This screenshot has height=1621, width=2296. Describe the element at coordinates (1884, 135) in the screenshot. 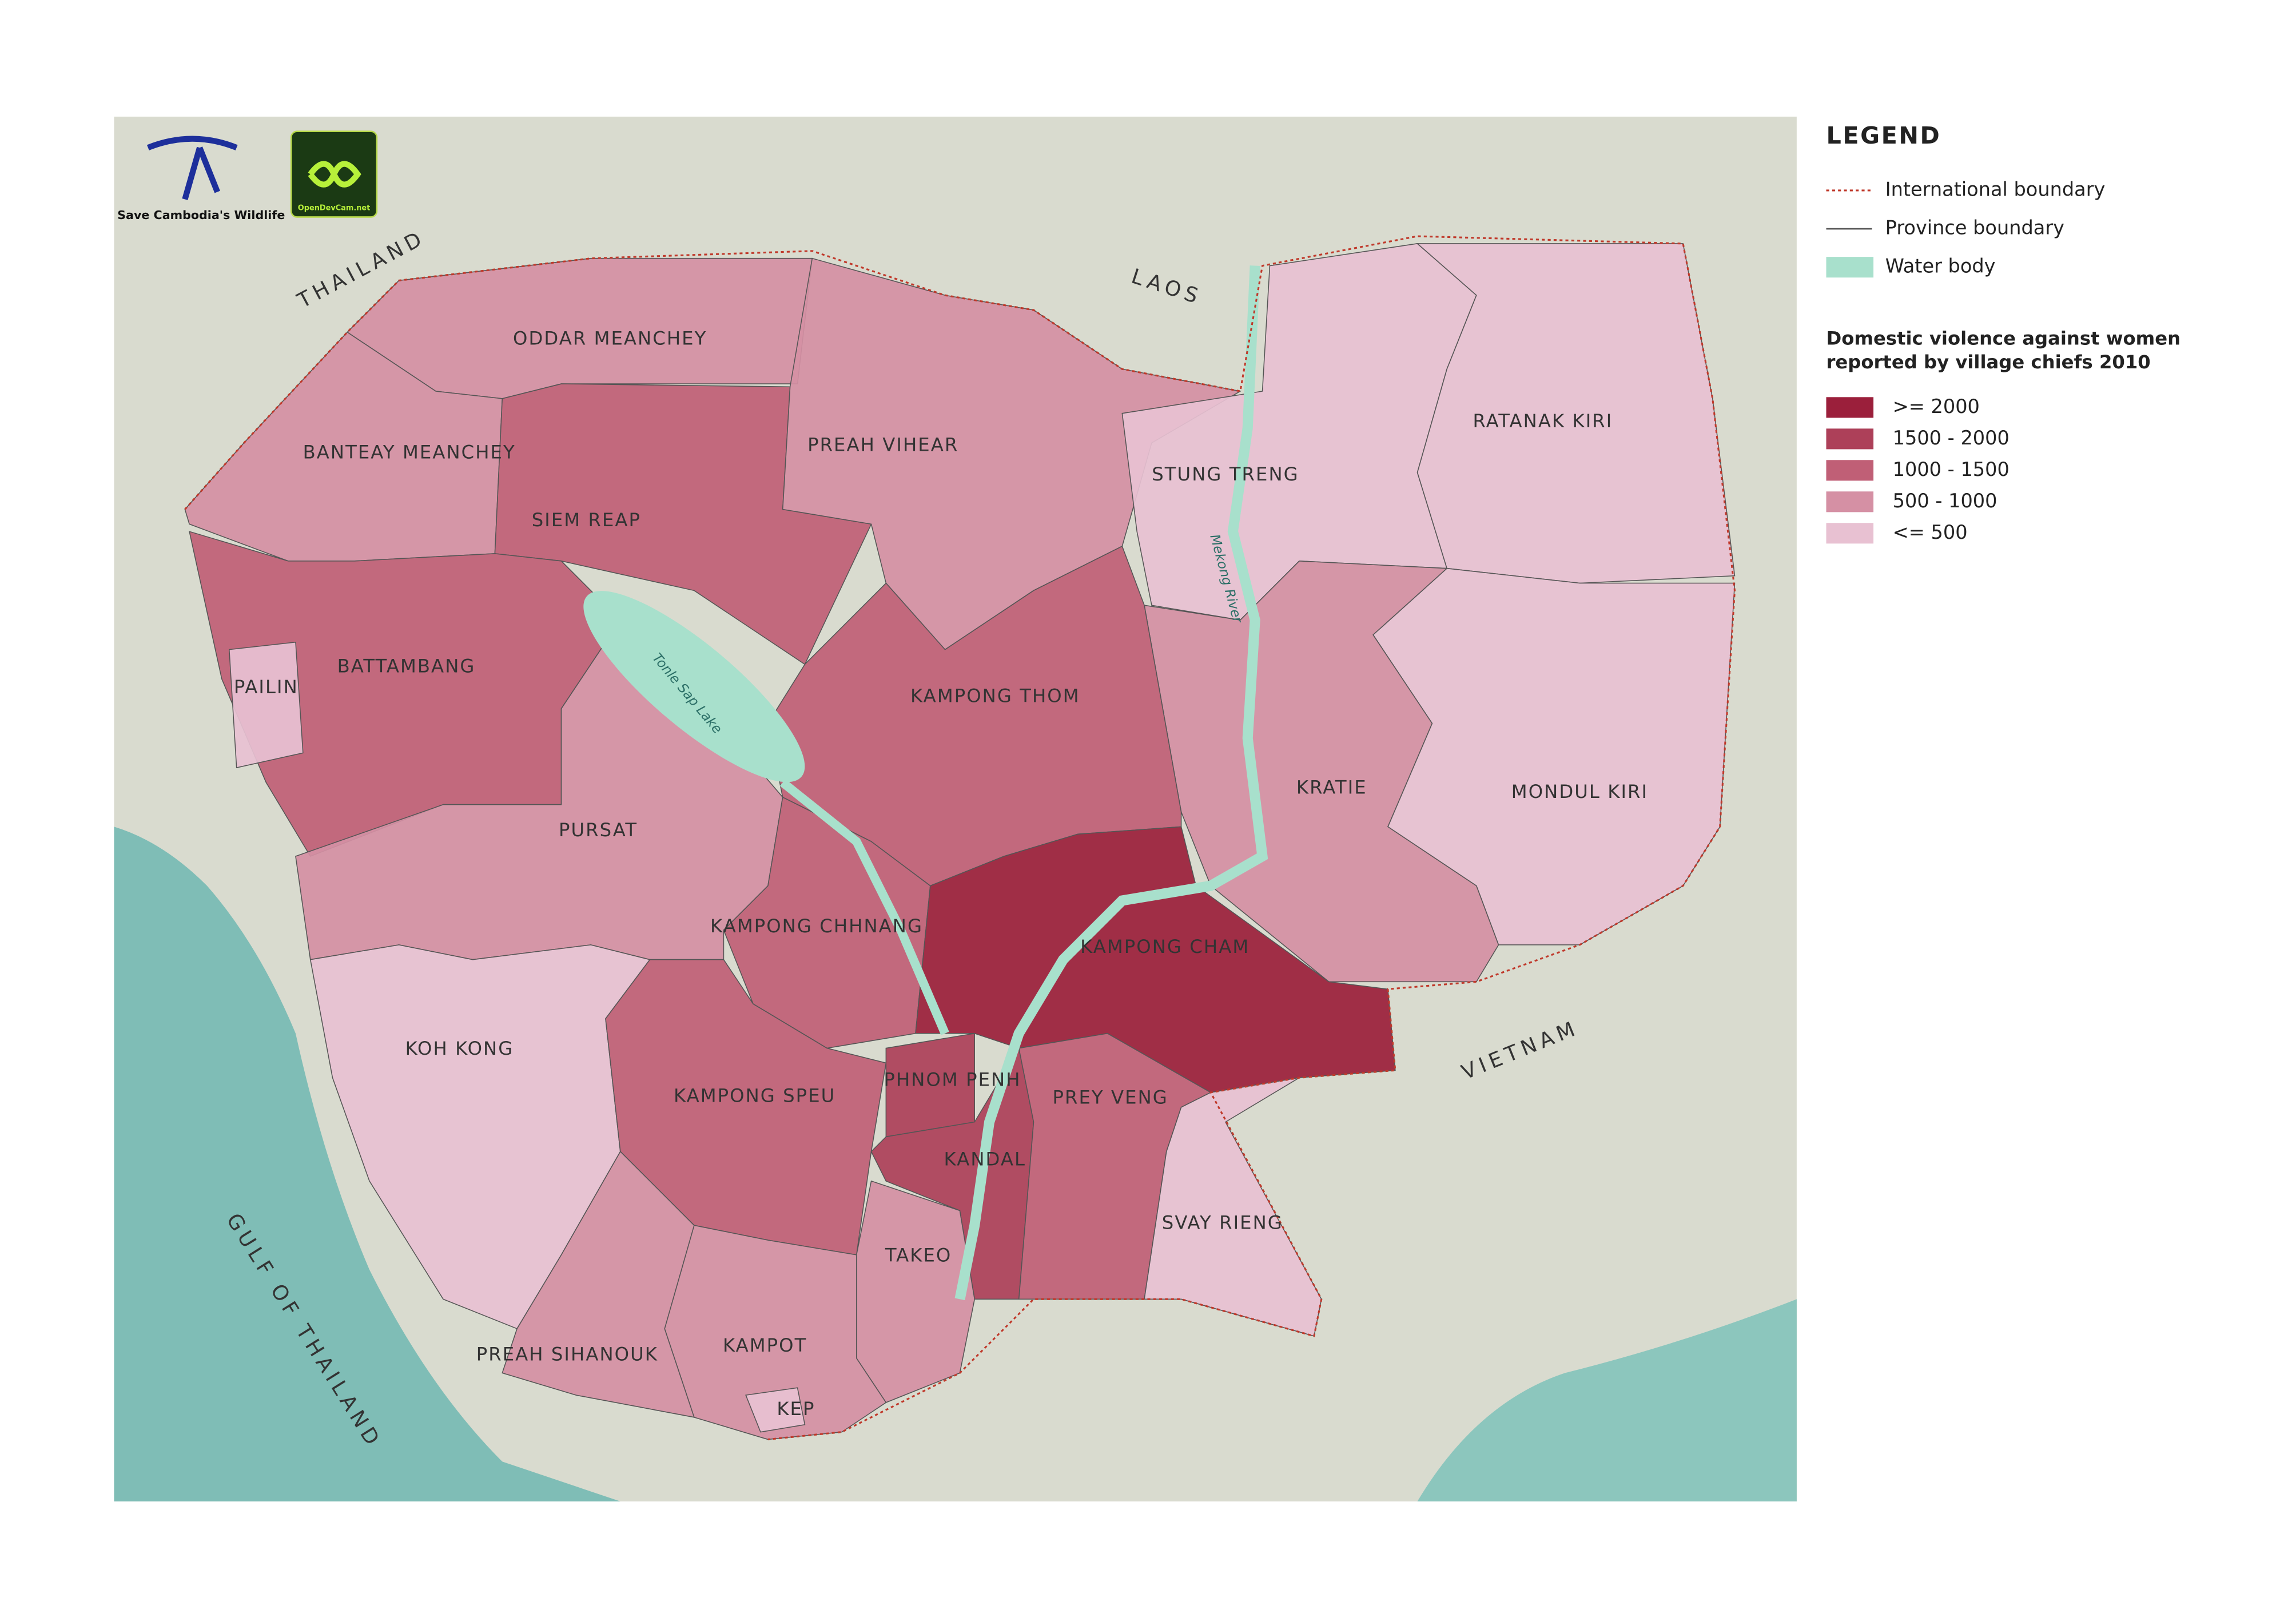

I see `legend-title: LEGEND` at that location.